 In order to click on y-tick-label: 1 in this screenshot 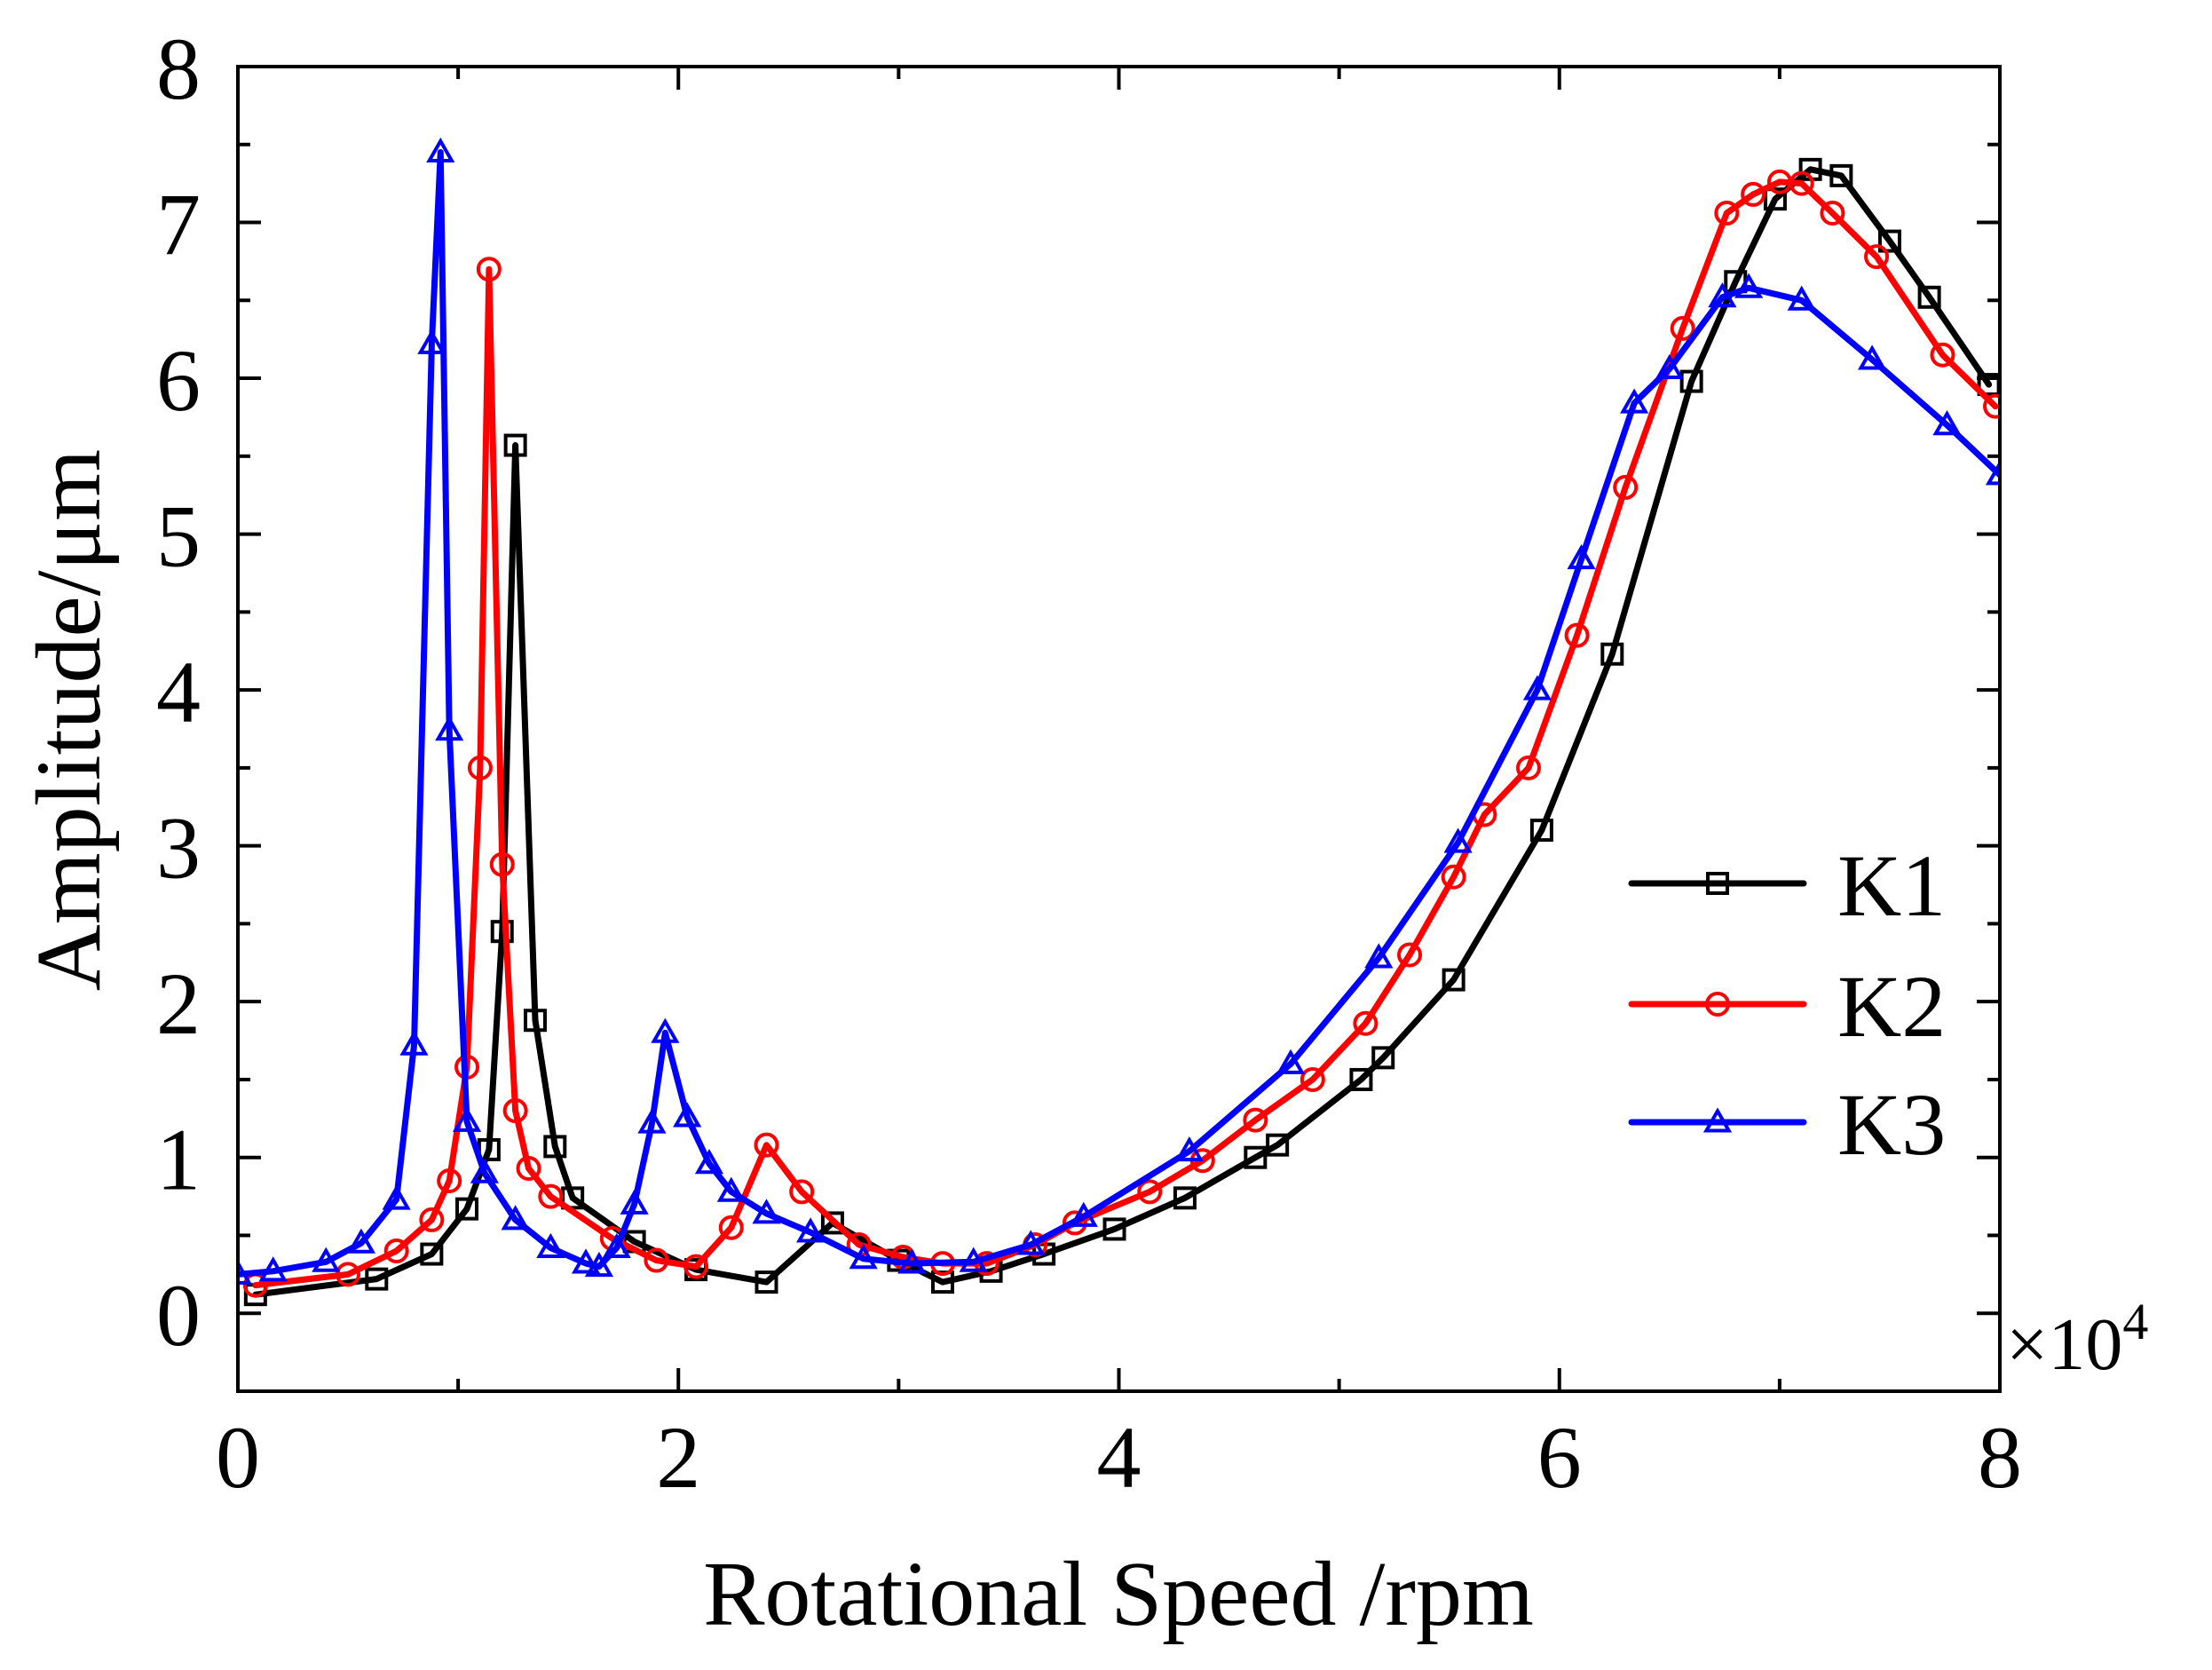, I will do `click(178, 1160)`.